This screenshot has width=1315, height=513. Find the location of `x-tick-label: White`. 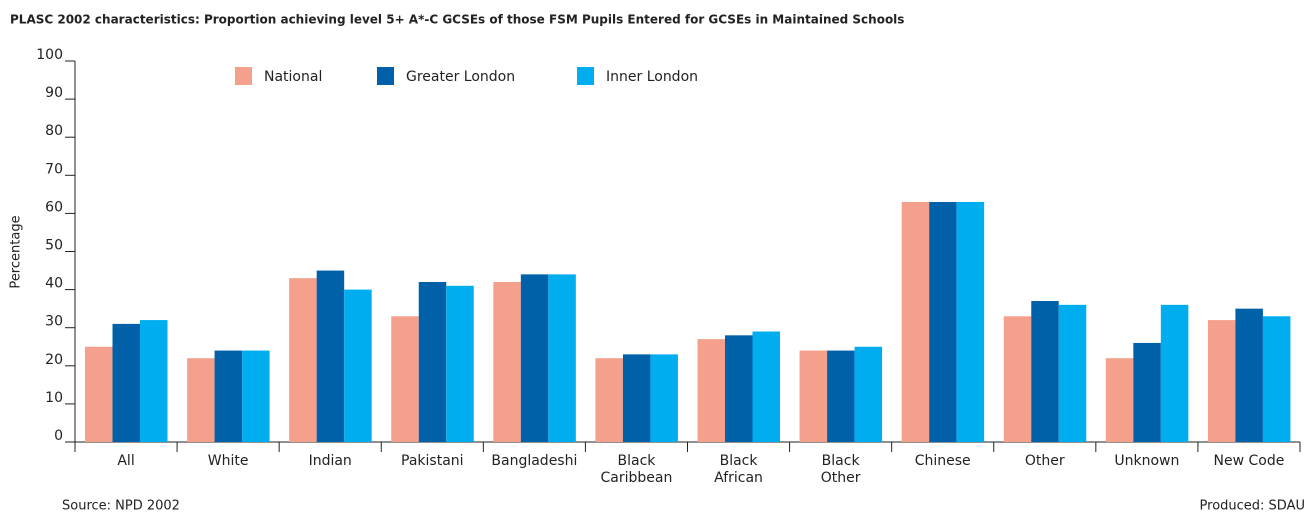

x-tick-label: White is located at coordinates (228, 461).